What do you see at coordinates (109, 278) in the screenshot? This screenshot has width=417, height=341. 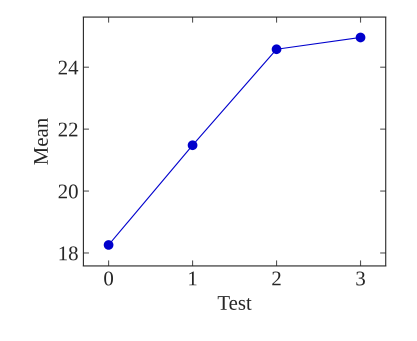 I see `x-tick-label: 0` at bounding box center [109, 278].